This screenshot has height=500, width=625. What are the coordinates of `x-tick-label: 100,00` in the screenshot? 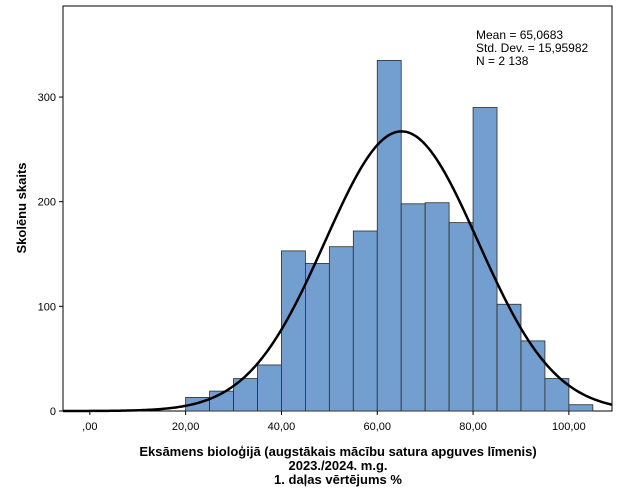 It's located at (569, 427).